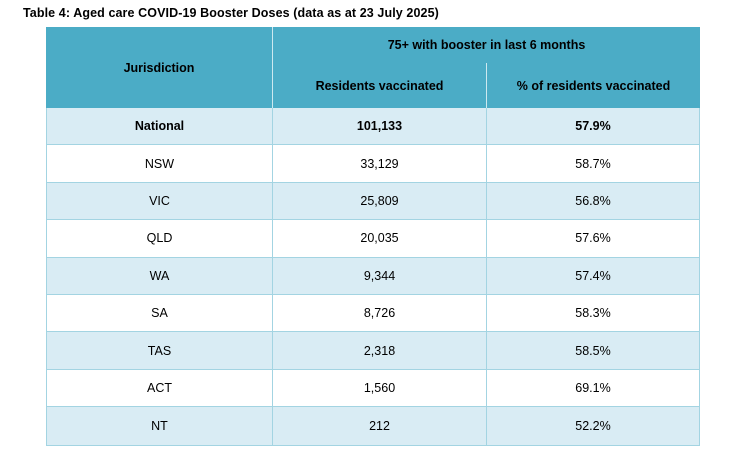 The width and height of the screenshot is (746, 454). What do you see at coordinates (380, 201) in the screenshot?
I see `residents-vaccinated-cell: 25,809` at bounding box center [380, 201].